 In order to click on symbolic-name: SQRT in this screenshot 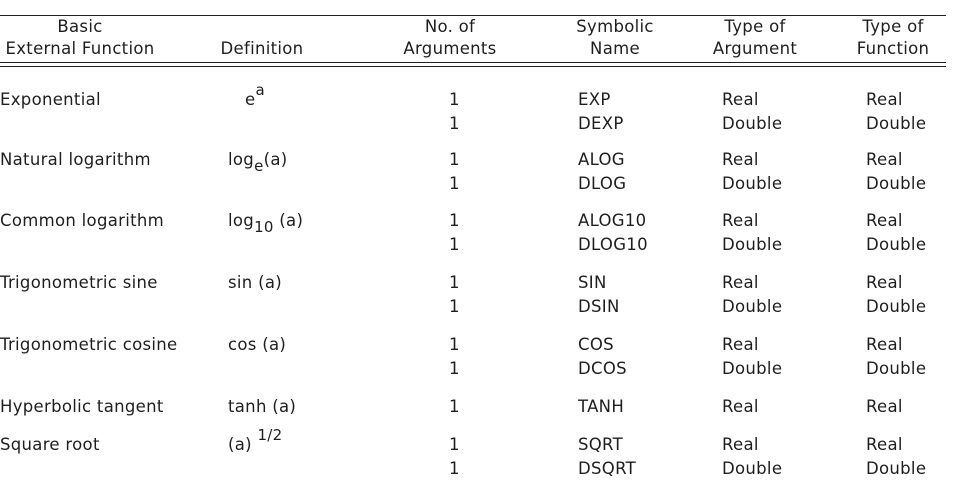, I will do `click(601, 444)`.